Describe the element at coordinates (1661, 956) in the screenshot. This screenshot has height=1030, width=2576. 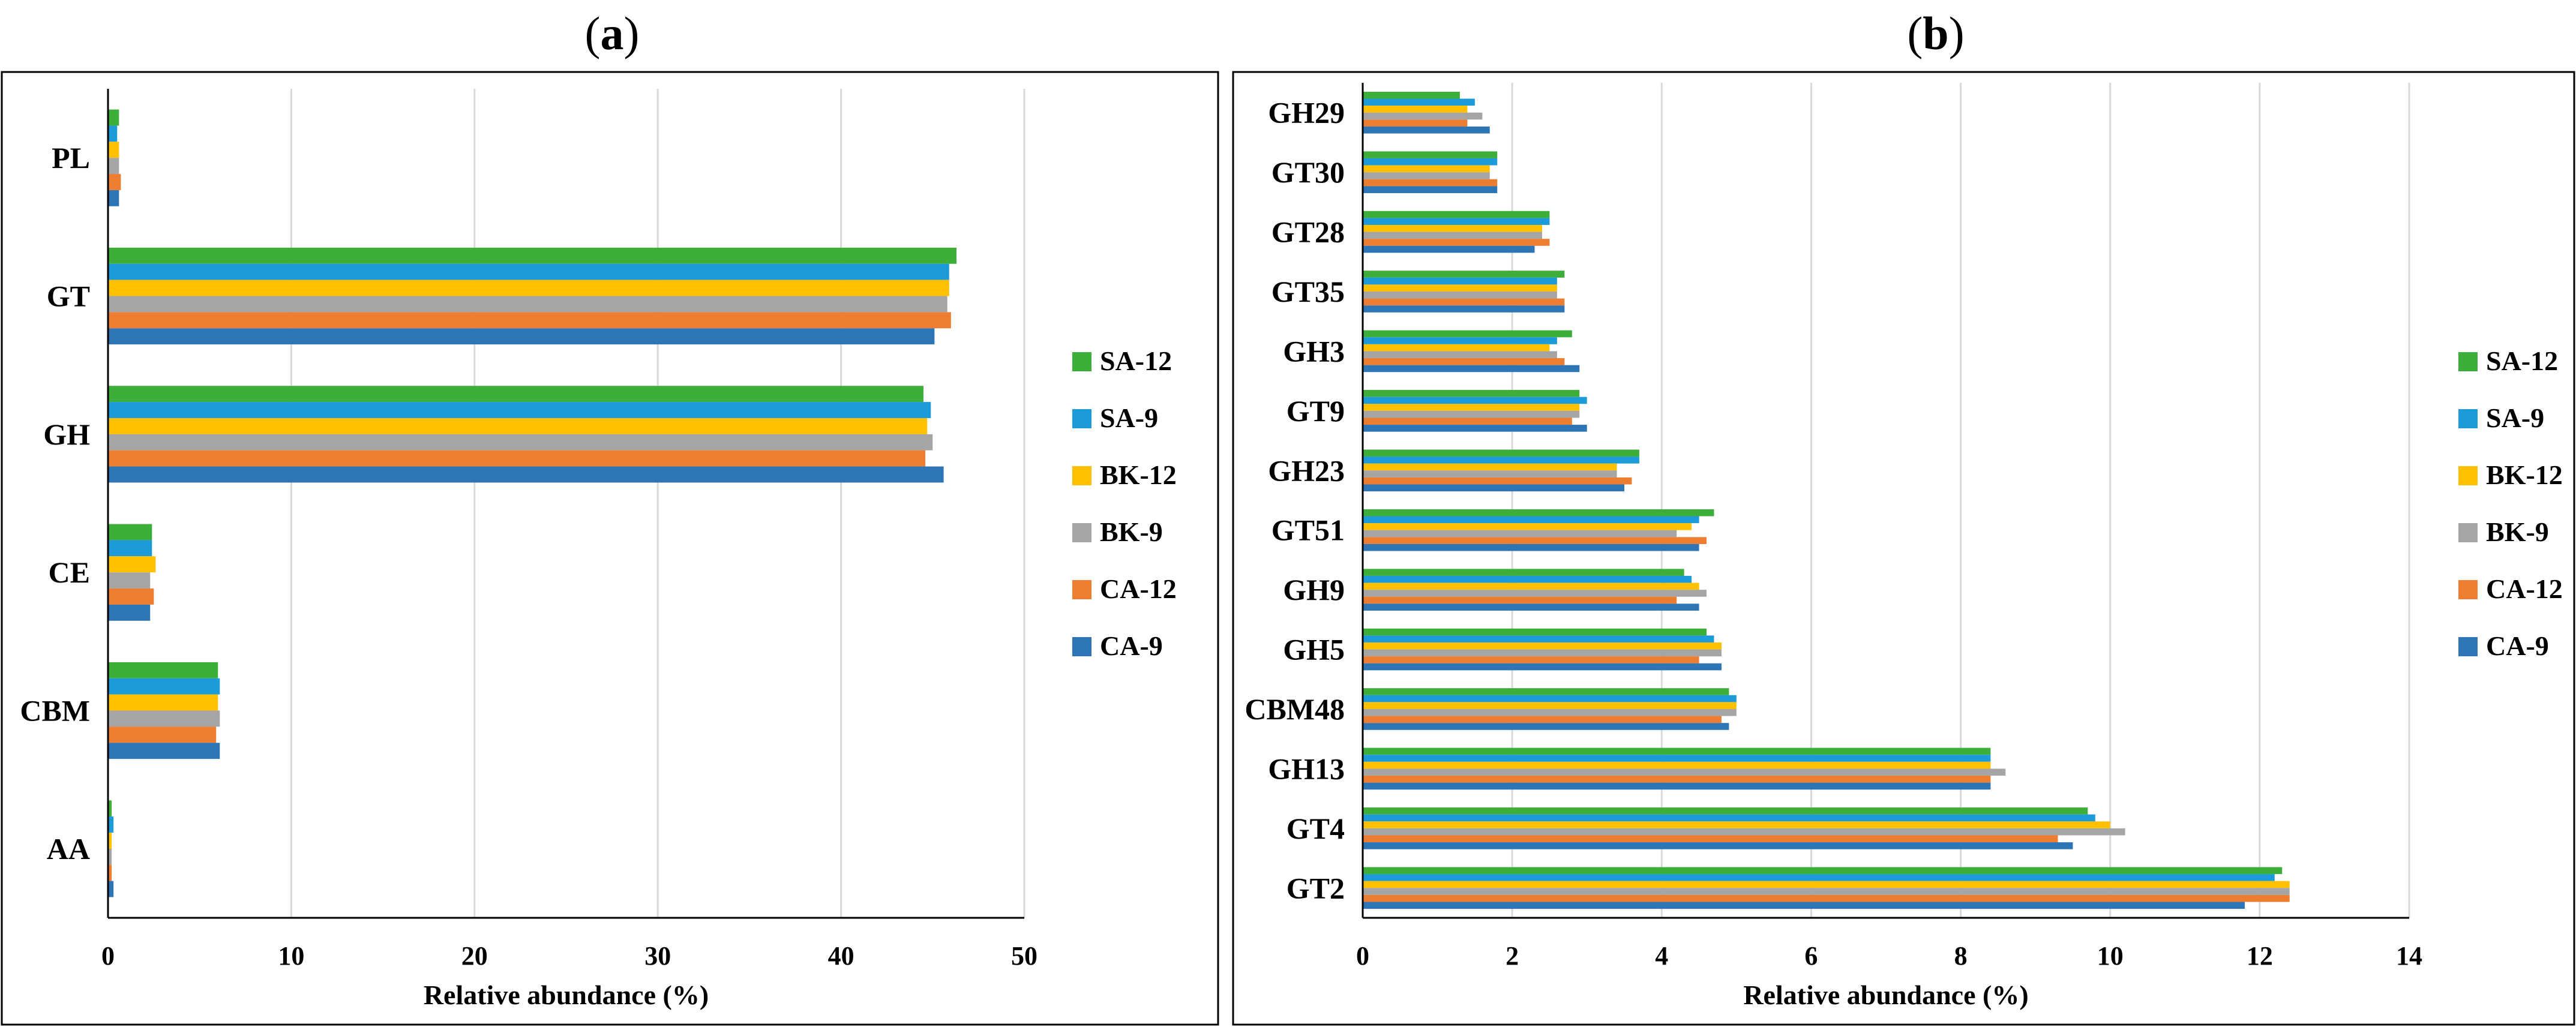
I see `panel-b-x-tick-label: 4` at that location.